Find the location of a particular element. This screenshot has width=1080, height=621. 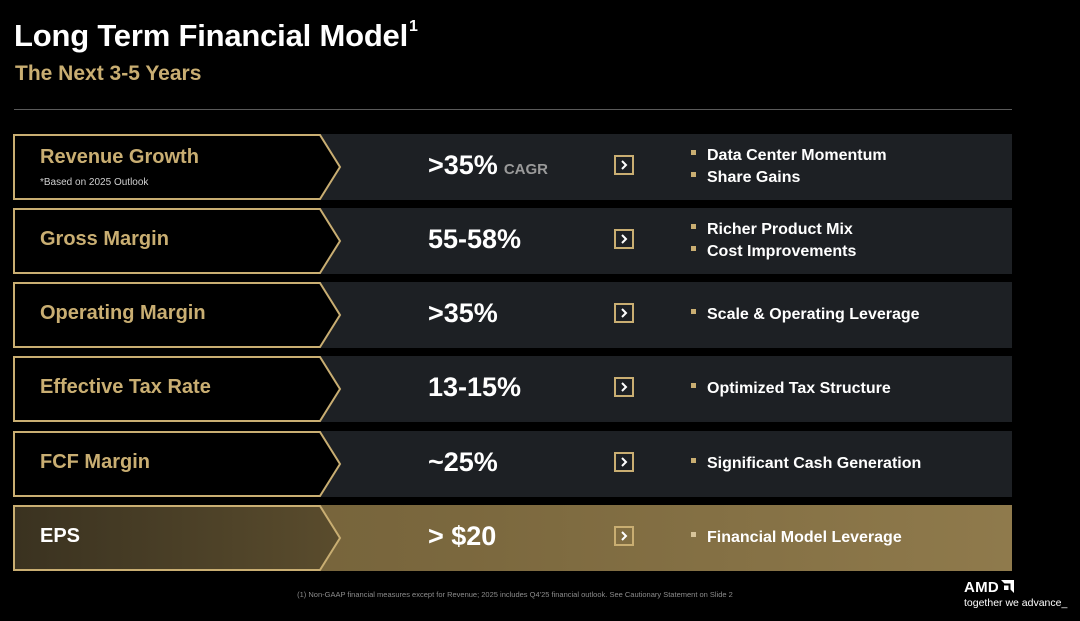

row-label: Revenue Growth is located at coordinates (119, 157).